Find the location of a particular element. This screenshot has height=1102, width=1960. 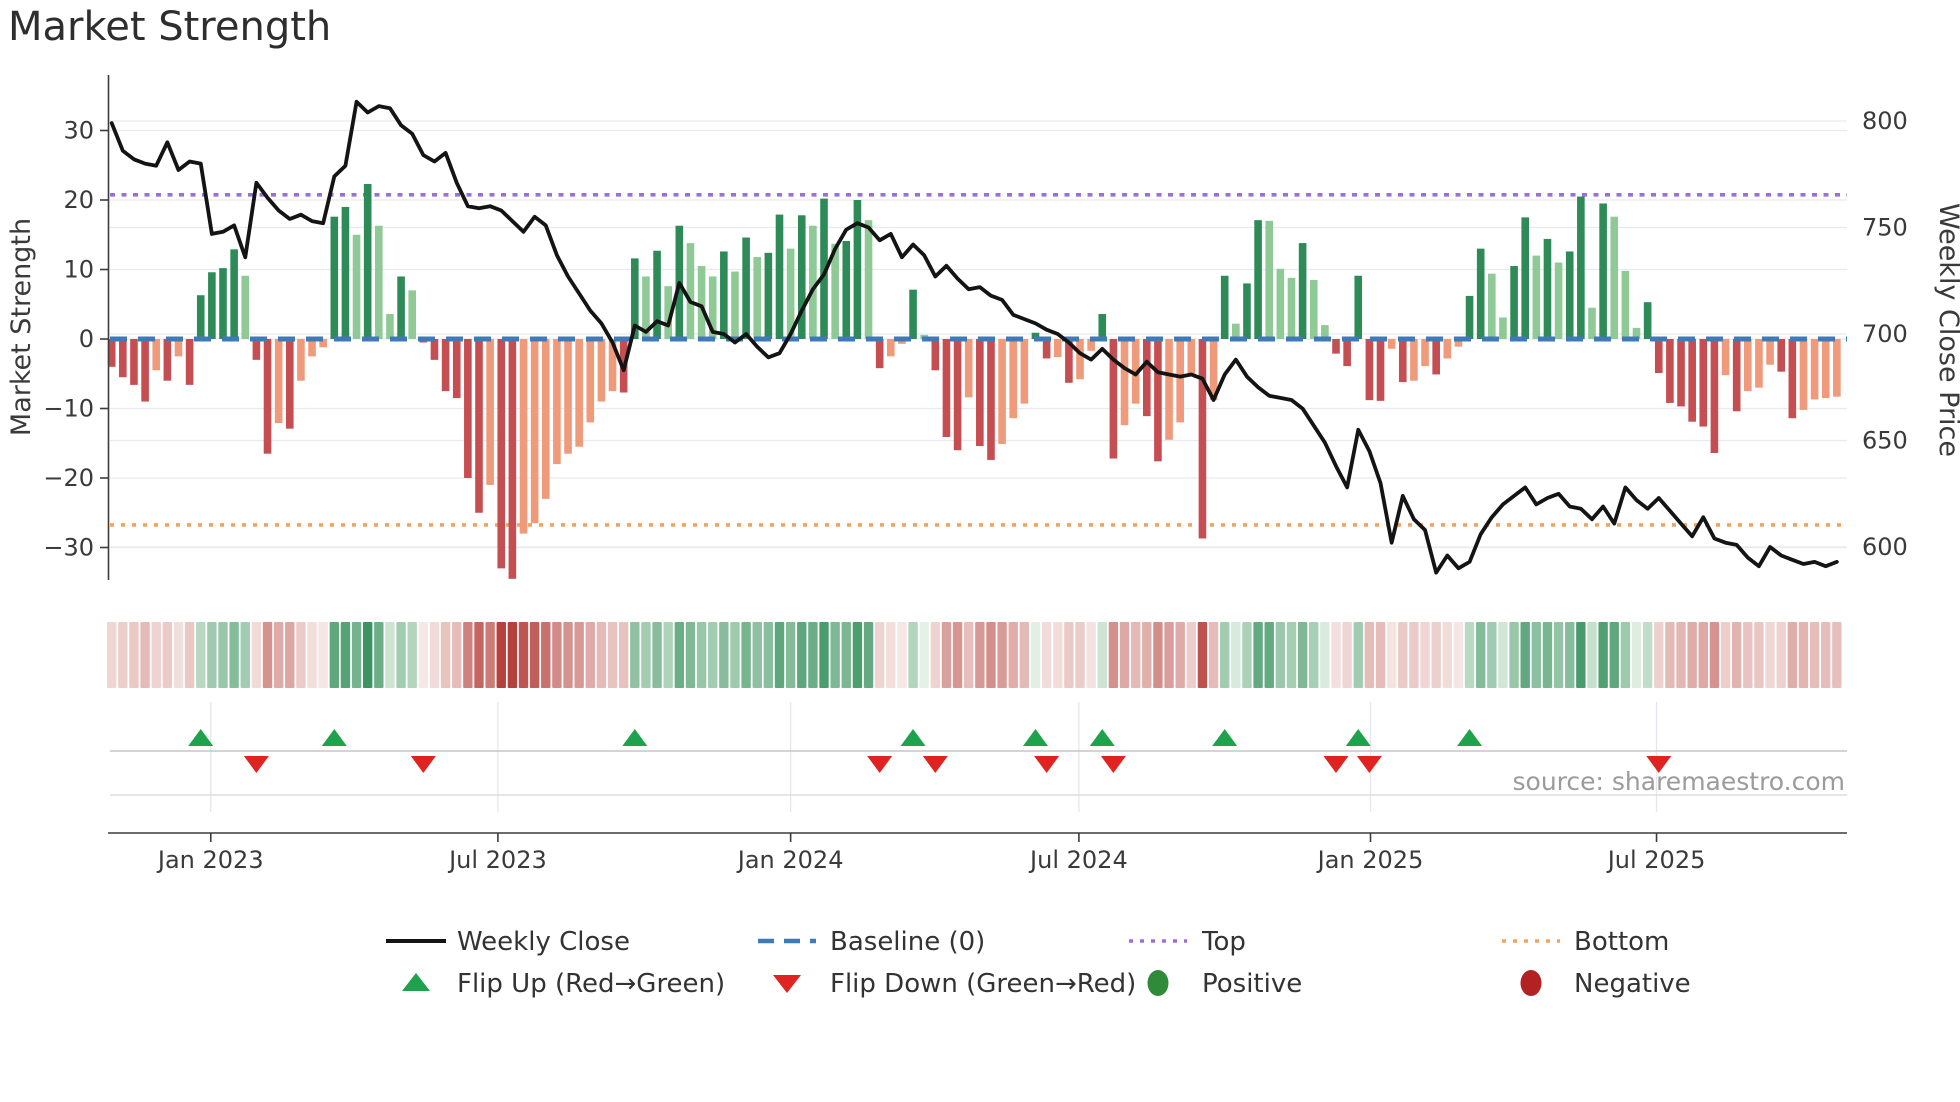

legend-item: Flip Up (Red→Green) is located at coordinates (563, 984).